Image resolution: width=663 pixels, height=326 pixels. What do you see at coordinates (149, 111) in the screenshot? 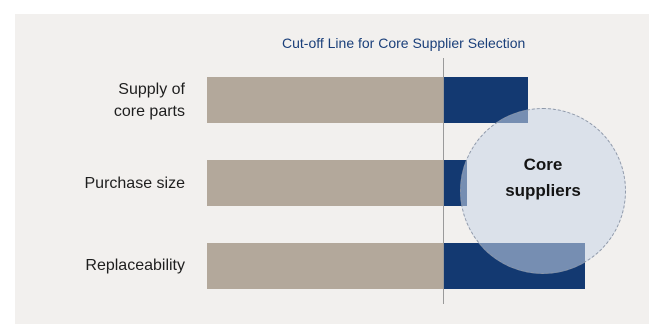
I see `row-label-line: core parts` at bounding box center [149, 111].